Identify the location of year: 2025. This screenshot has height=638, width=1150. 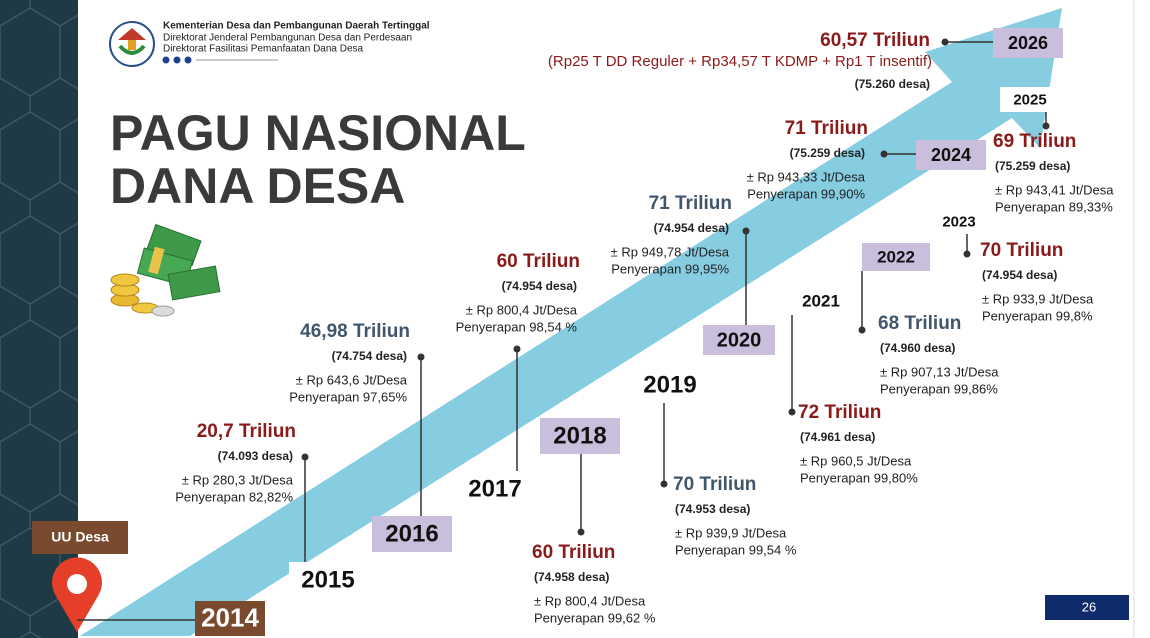
(1029, 99).